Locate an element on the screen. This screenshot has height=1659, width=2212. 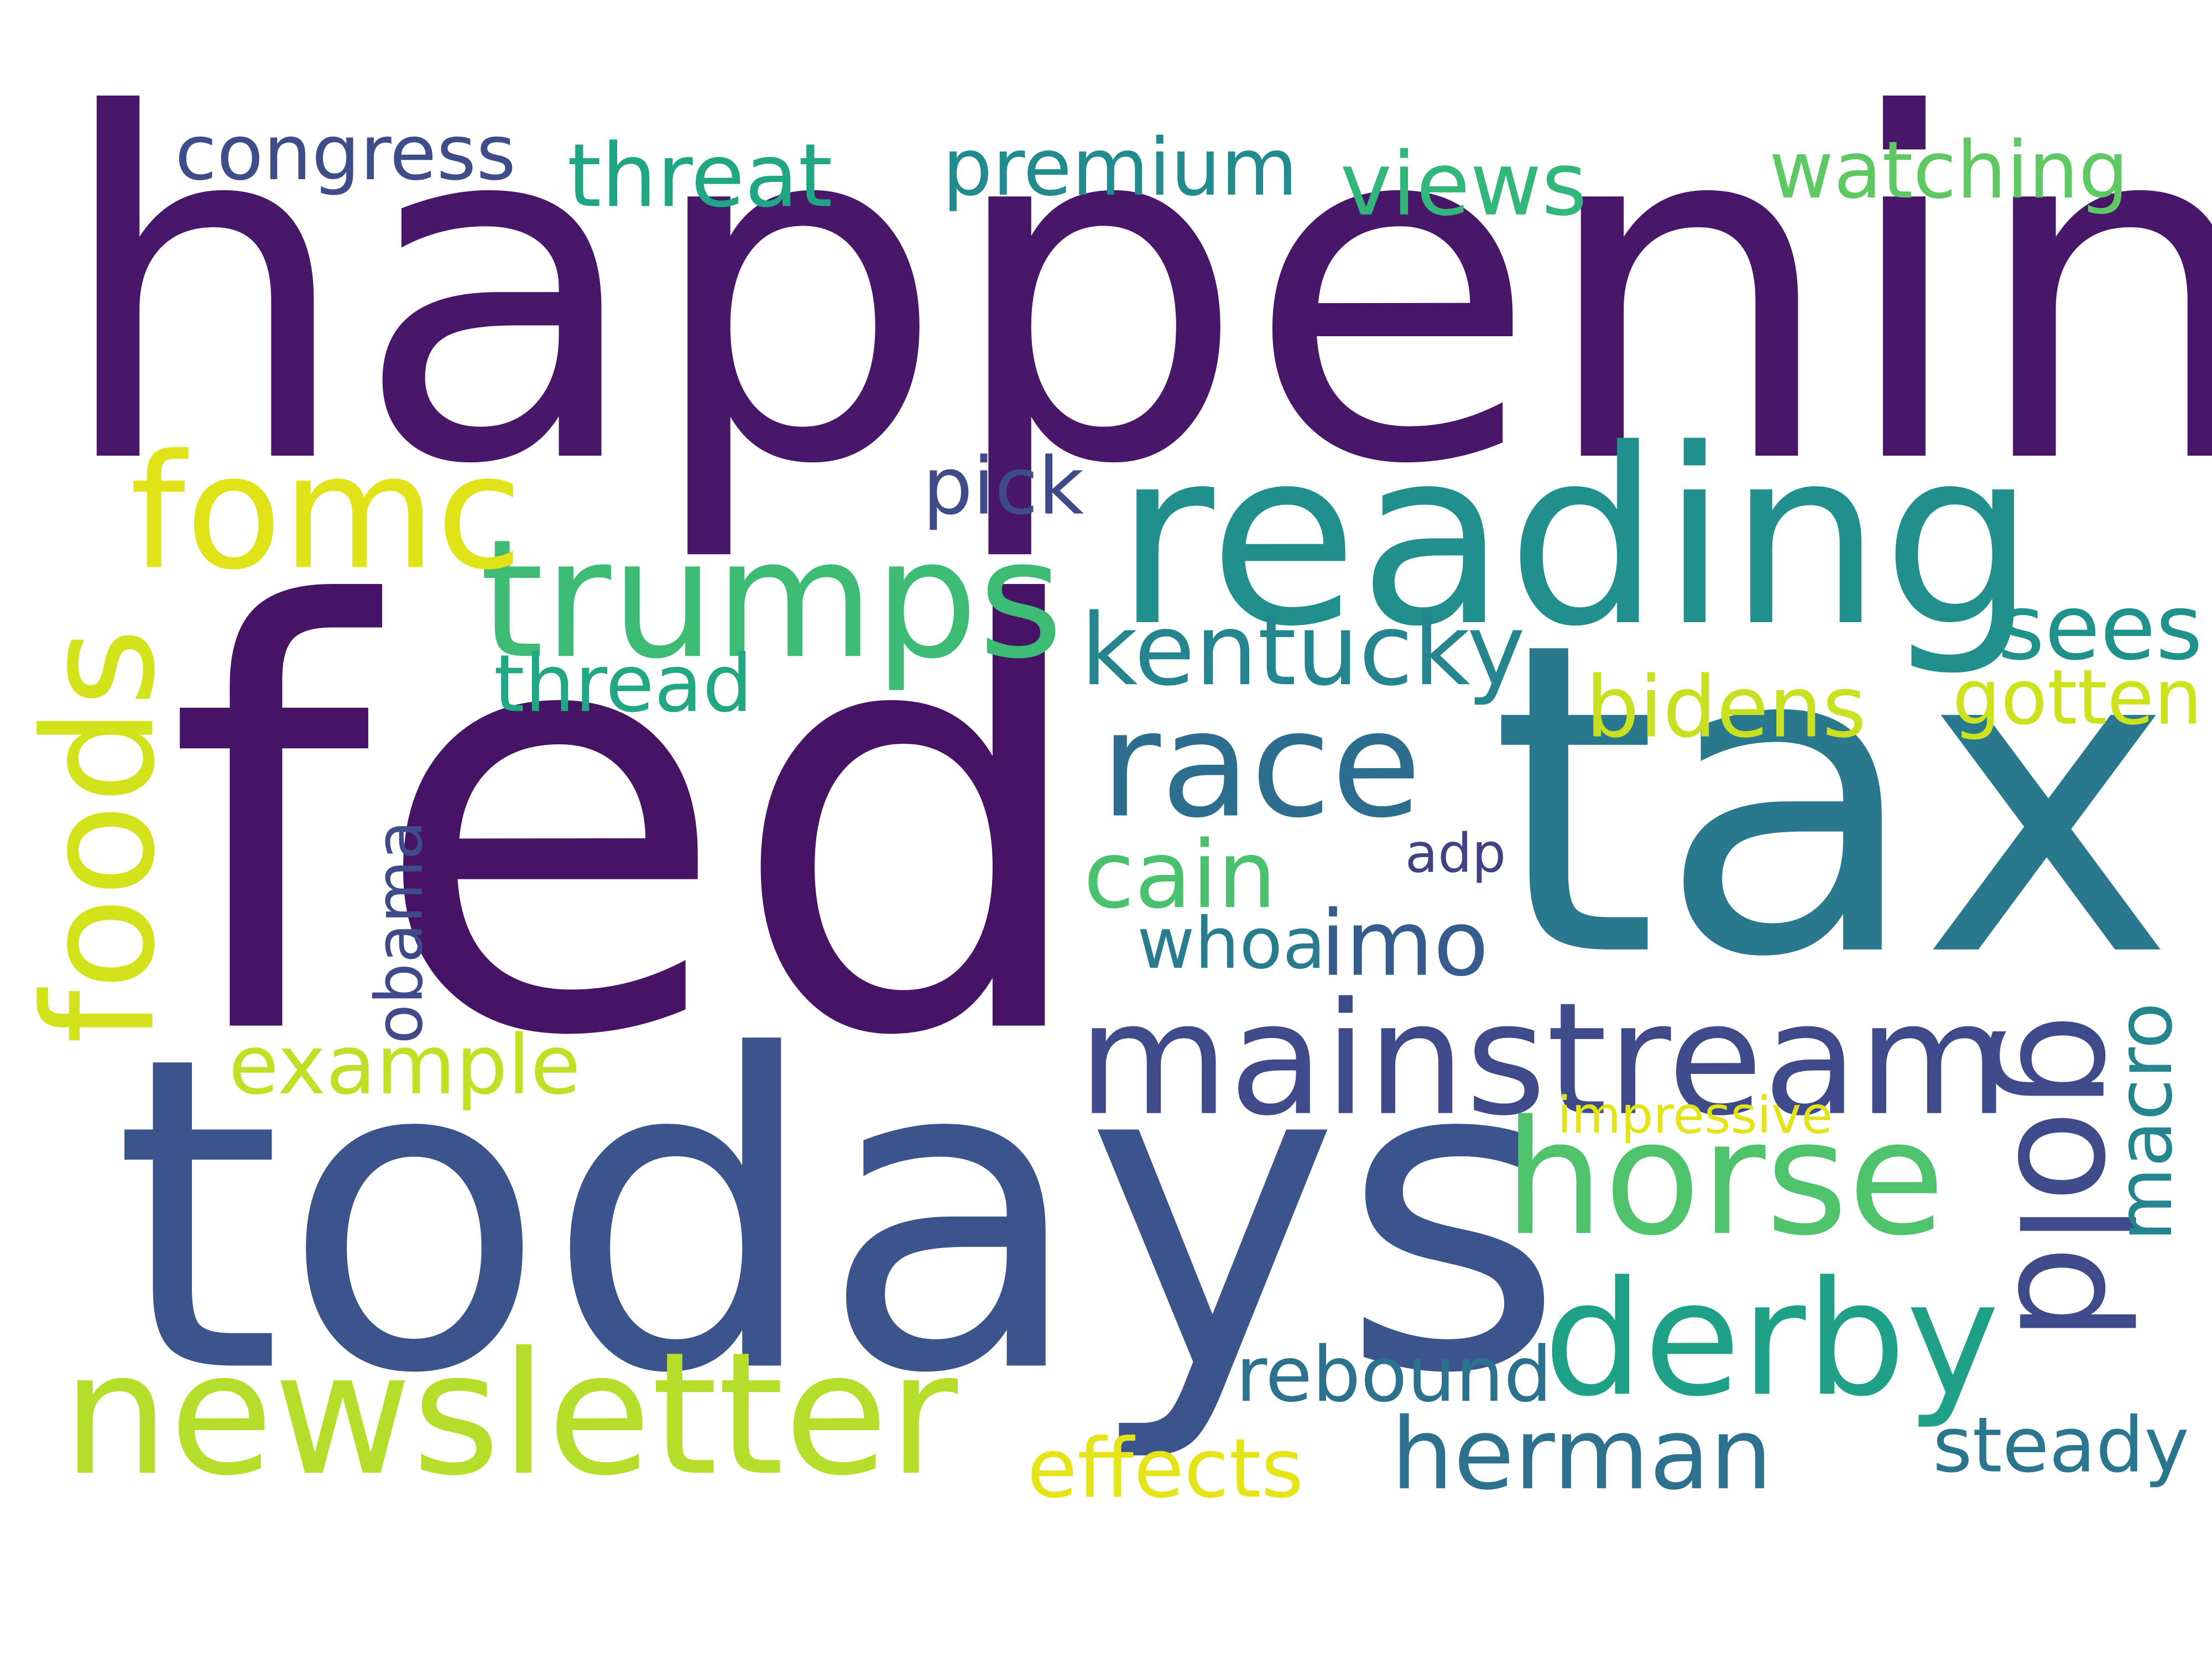
word-reading: reading is located at coordinates (1575, 538).